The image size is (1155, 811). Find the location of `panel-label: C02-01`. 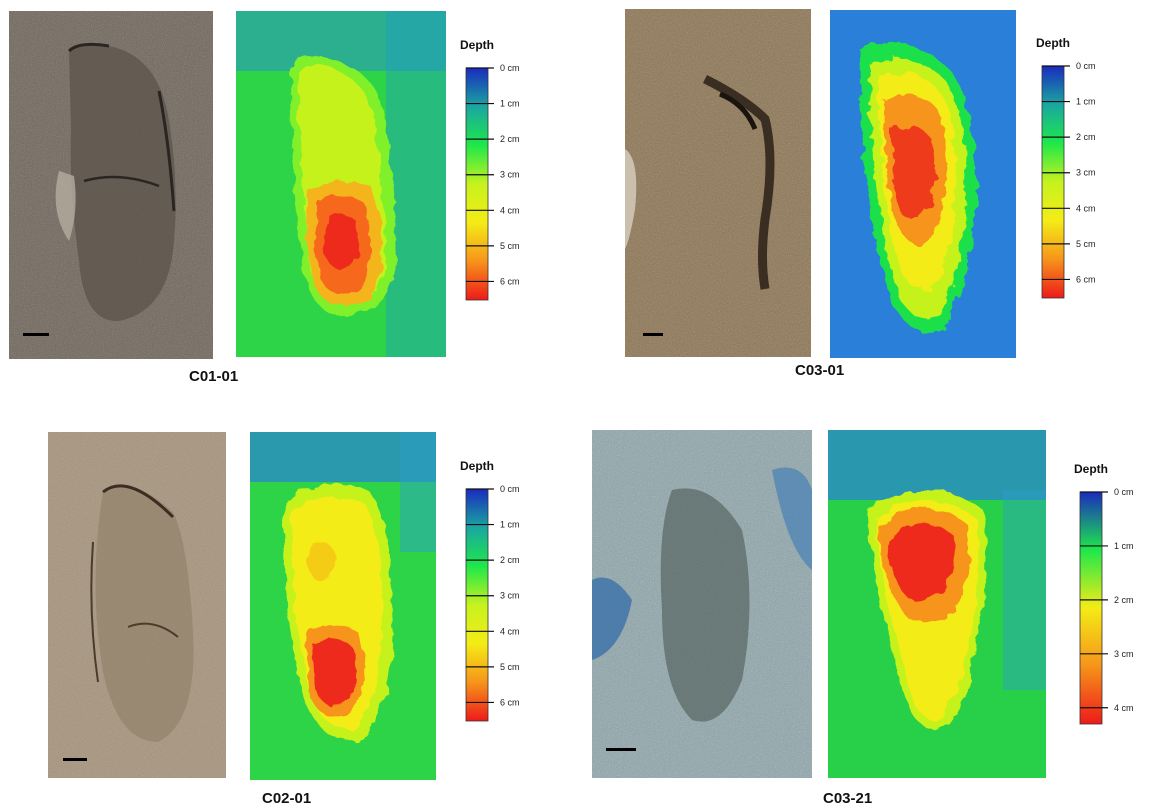

panel-label: C02-01 is located at coordinates (287, 798).